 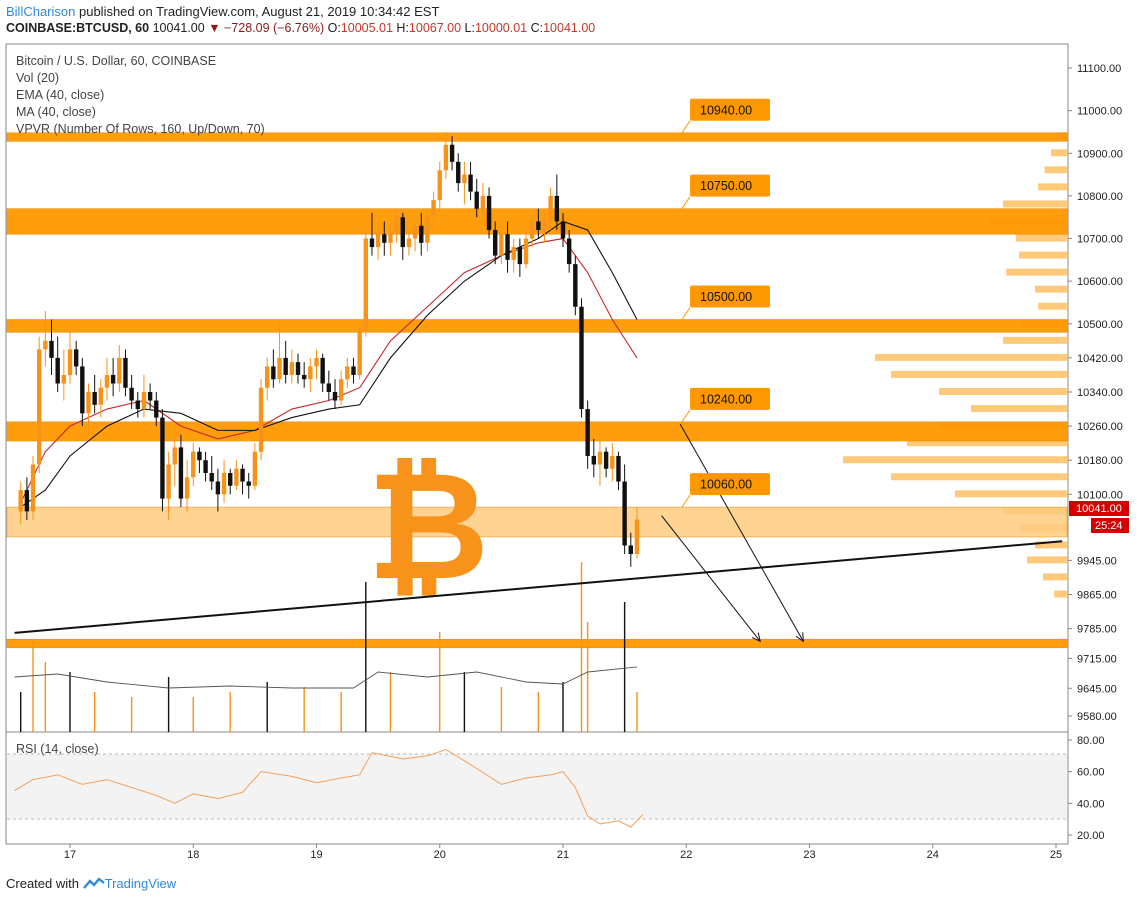 What do you see at coordinates (140, 883) in the screenshot?
I see `tradingview-brand: TradingView` at bounding box center [140, 883].